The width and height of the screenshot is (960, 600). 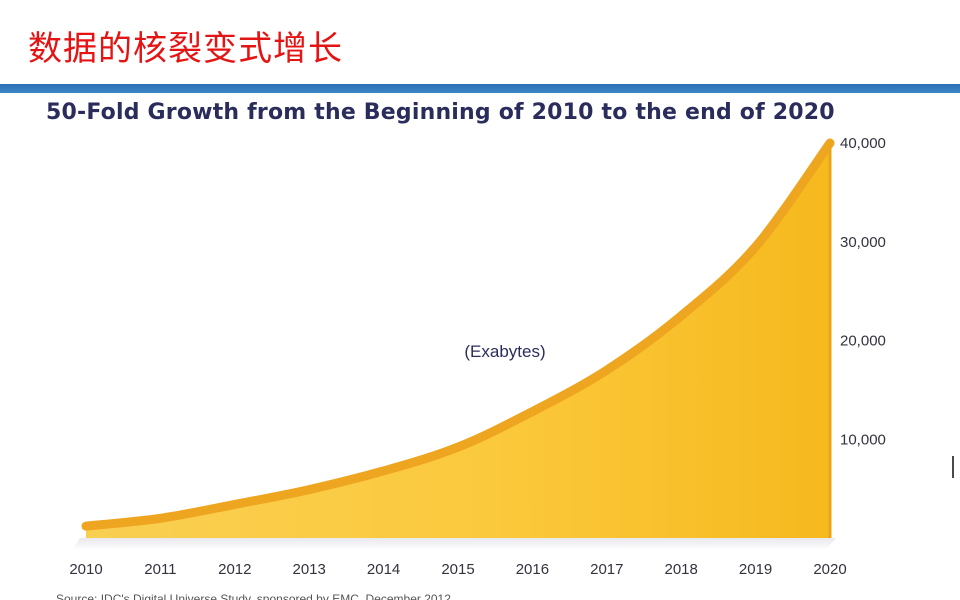 I want to click on x-tick-label: 2017, so click(x=606, y=569).